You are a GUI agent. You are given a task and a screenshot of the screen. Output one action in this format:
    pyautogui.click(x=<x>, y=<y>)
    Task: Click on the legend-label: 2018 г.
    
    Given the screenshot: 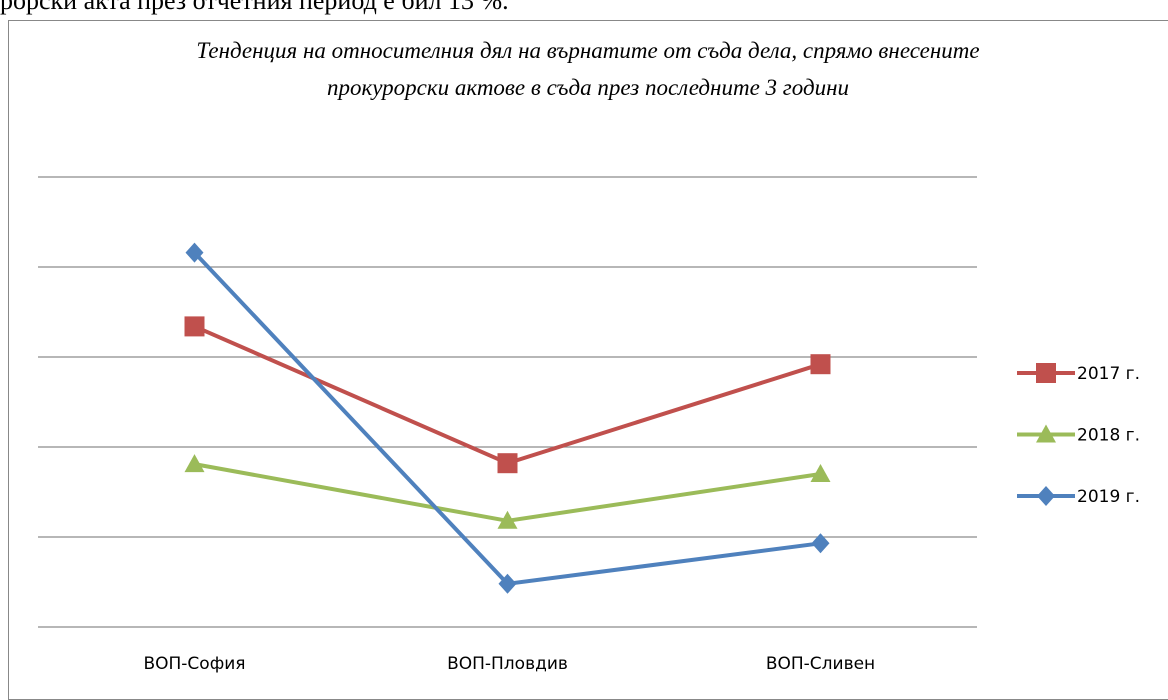 What is the action you would take?
    pyautogui.click(x=1108, y=436)
    